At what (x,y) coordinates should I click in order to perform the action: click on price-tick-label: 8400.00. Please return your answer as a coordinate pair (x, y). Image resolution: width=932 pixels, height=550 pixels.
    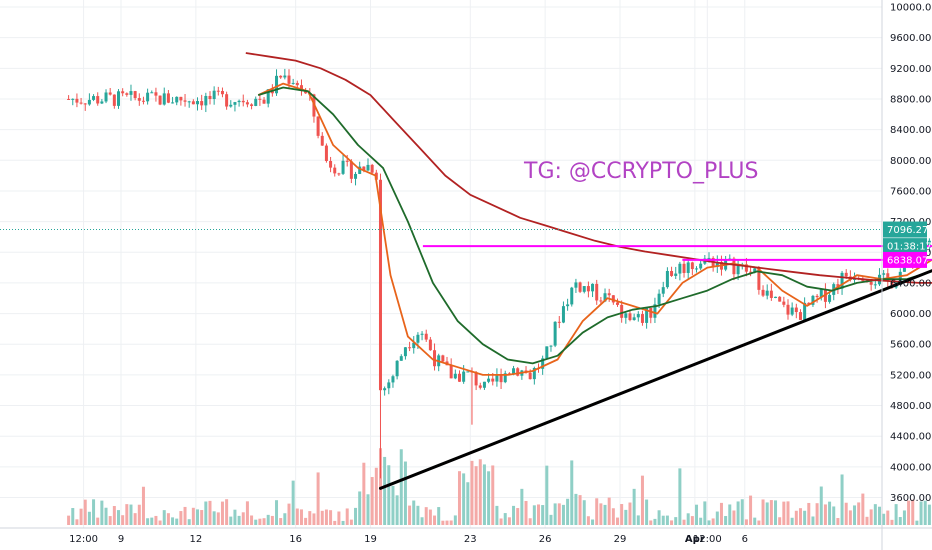
    Looking at the image, I should click on (910, 130).